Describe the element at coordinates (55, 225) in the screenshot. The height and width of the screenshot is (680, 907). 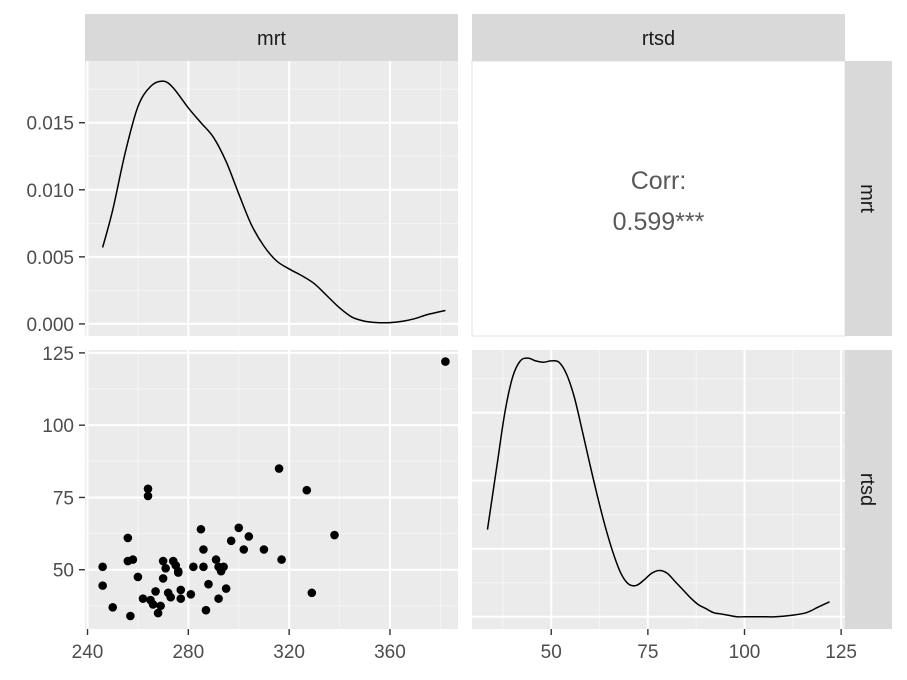
I see `density-y-axis: 0.000 0.005 0.010 0.015` at that location.